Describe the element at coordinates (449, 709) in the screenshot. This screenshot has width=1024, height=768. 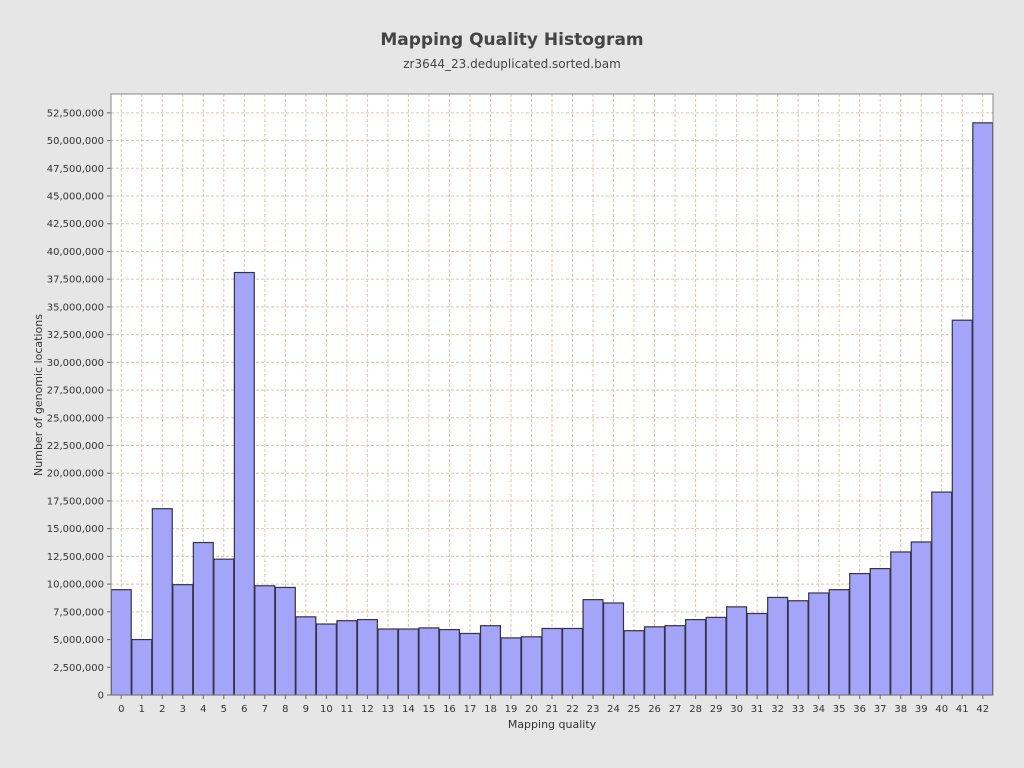
I see `x-tick-label: 16` at that location.